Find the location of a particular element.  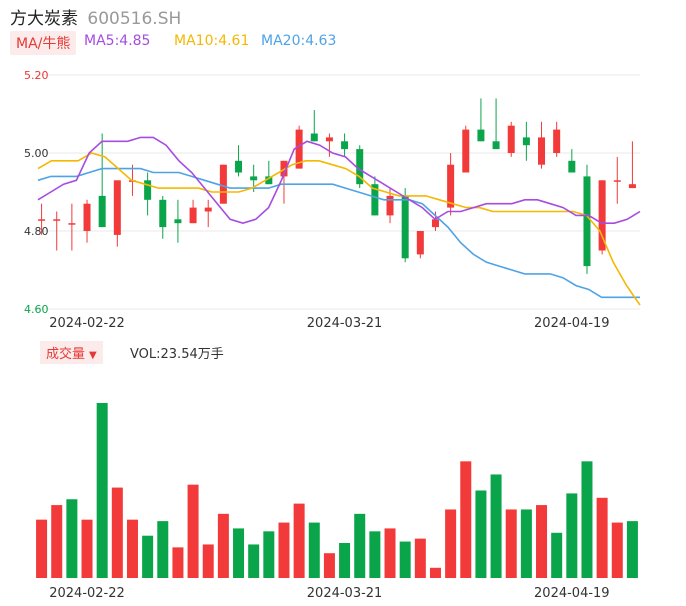

volume-value: VOL:23.54万手 is located at coordinates (177, 354).